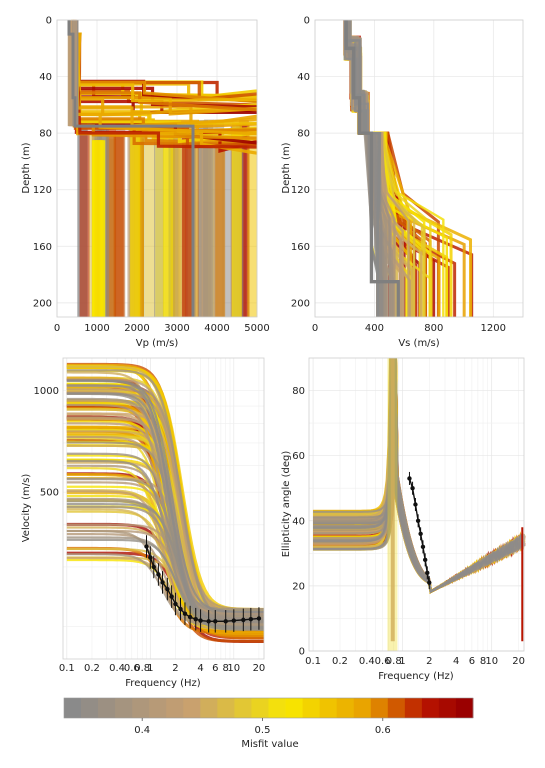 The height and width of the screenshot is (768, 545). What do you see at coordinates (315, 328) in the screenshot?
I see `x-tick-label: 0` at bounding box center [315, 328].